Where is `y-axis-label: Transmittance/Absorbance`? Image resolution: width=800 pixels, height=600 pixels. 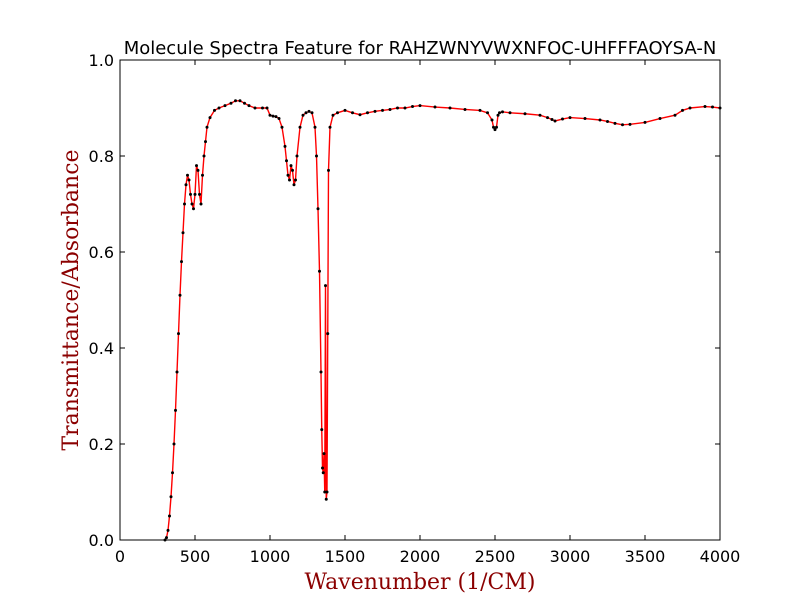 y-axis-label: Transmittance/Absorbance is located at coordinates (71, 299).